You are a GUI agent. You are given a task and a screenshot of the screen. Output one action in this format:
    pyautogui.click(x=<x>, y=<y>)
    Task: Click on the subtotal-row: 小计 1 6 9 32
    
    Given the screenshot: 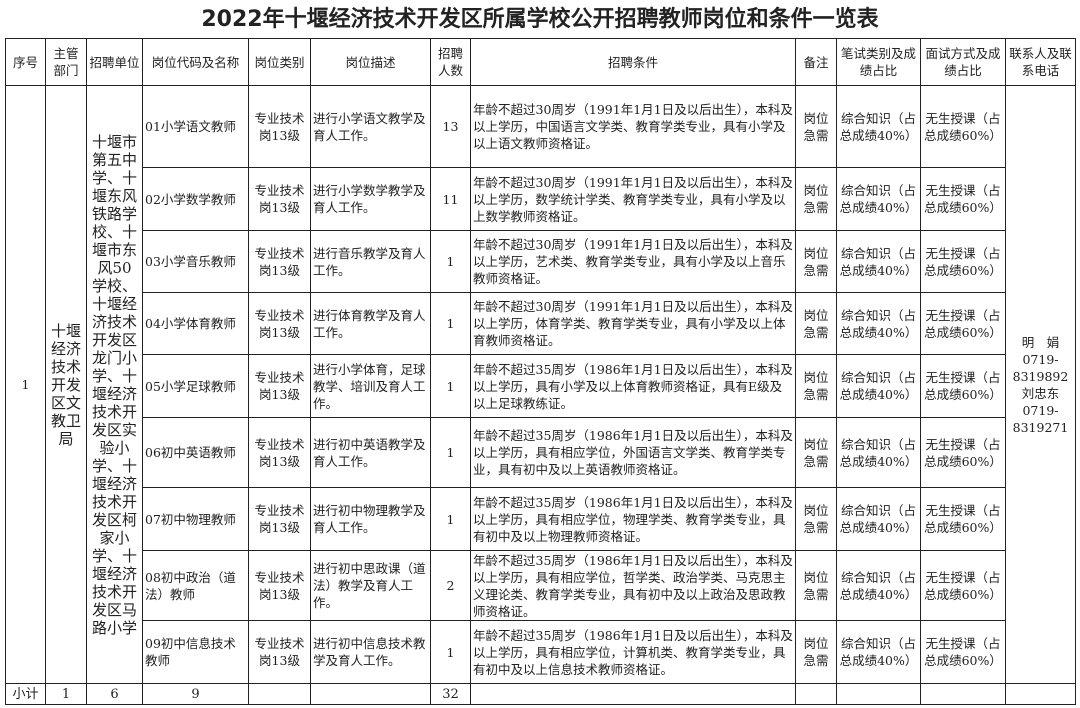 What is the action you would take?
    pyautogui.click(x=540, y=694)
    